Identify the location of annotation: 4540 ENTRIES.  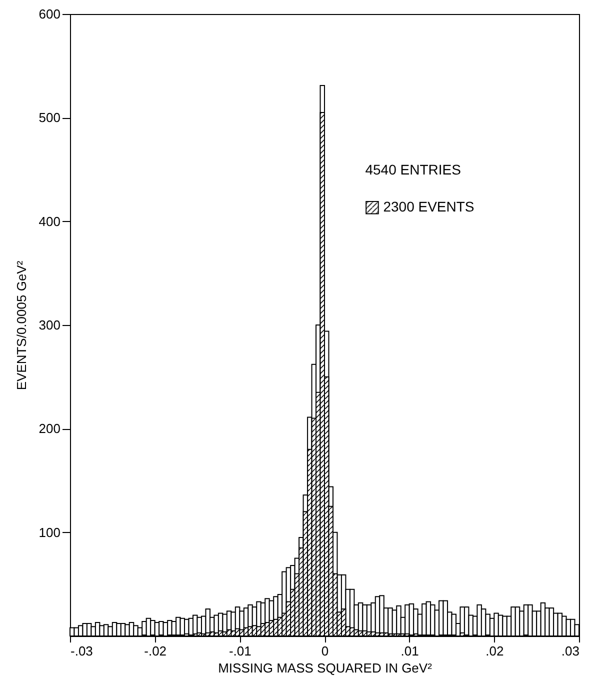
(413, 170).